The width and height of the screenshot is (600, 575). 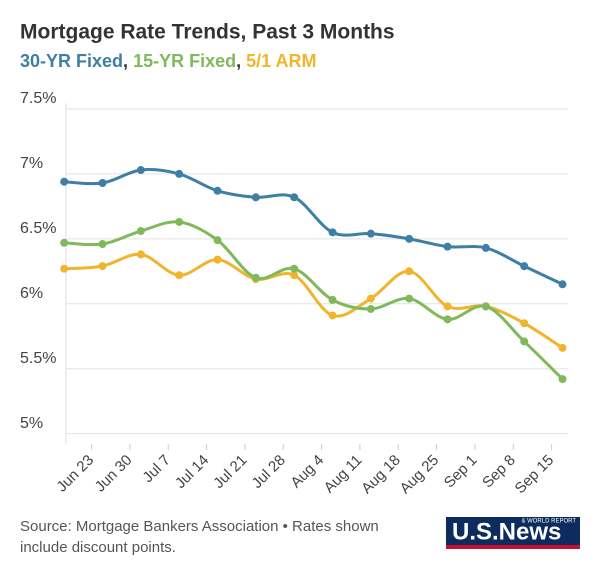 I want to click on x-tick-label: Jun 30, so click(x=114, y=474).